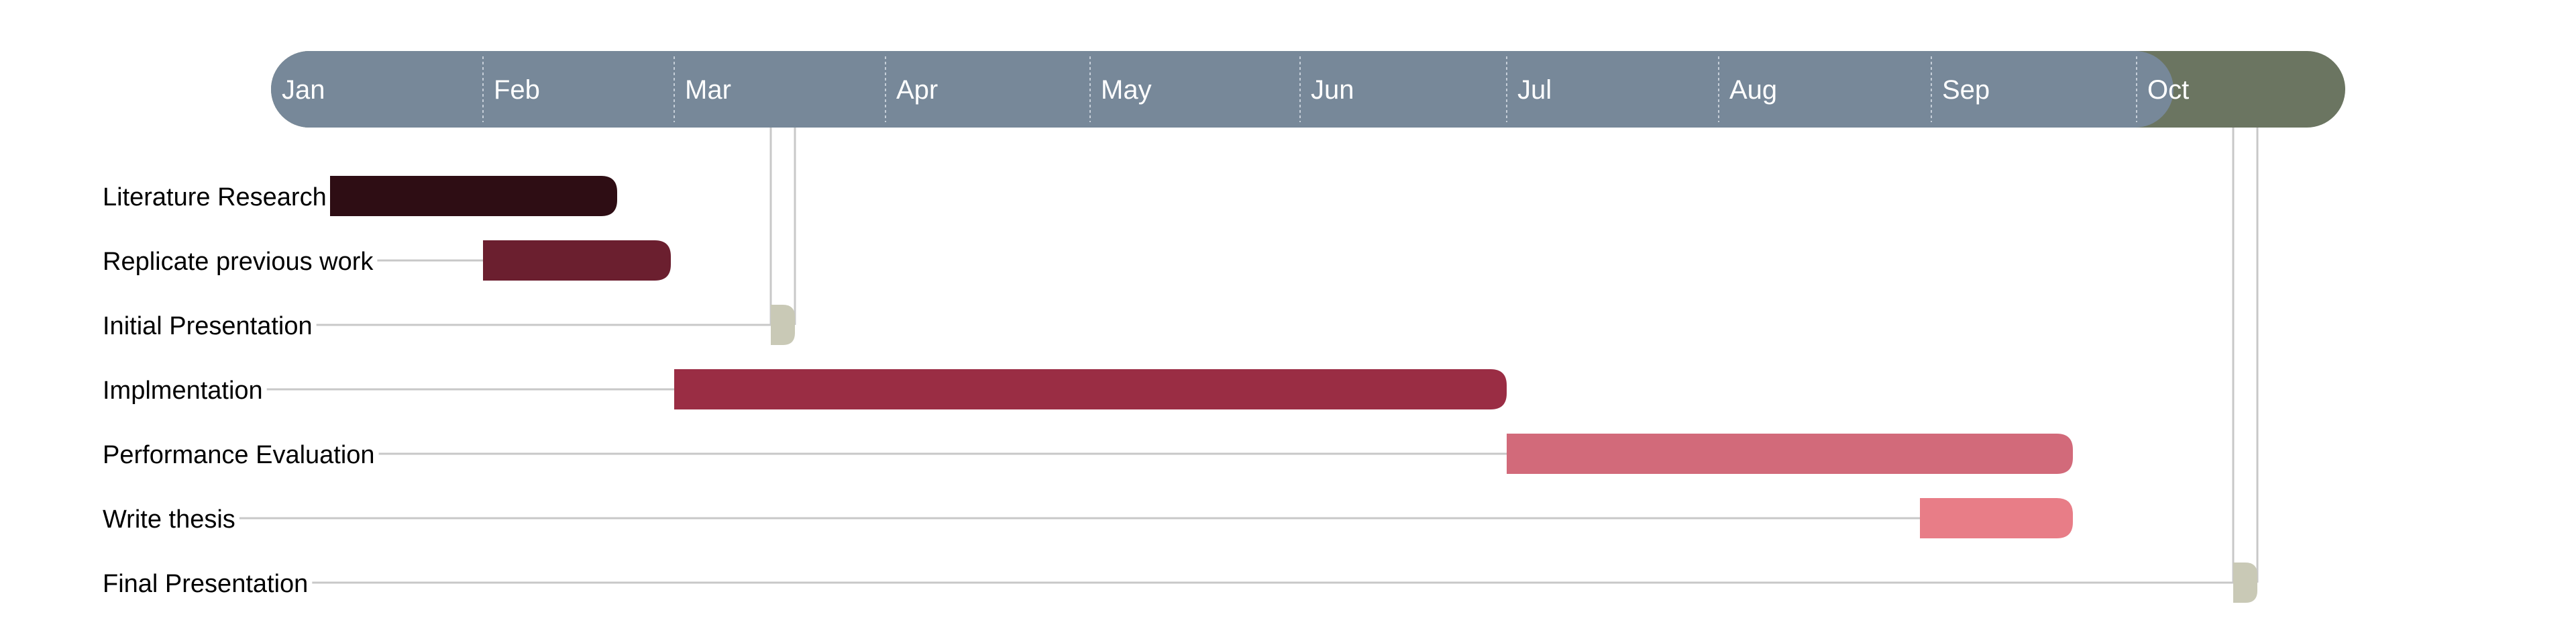 The image size is (2576, 635). Describe the element at coordinates (303, 90) in the screenshot. I see `month-tick-label: Jan` at that location.